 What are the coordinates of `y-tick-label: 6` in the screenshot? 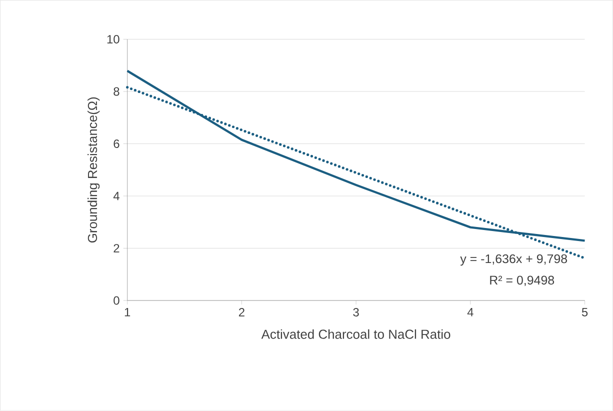 It's located at (117, 144).